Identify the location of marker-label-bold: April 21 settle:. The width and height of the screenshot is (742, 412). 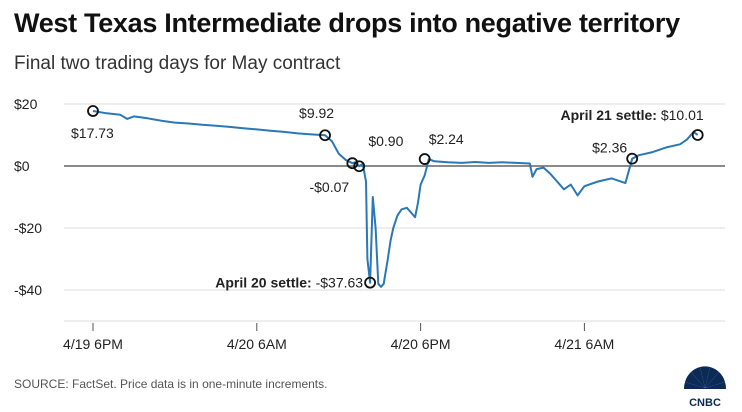
(610, 115).